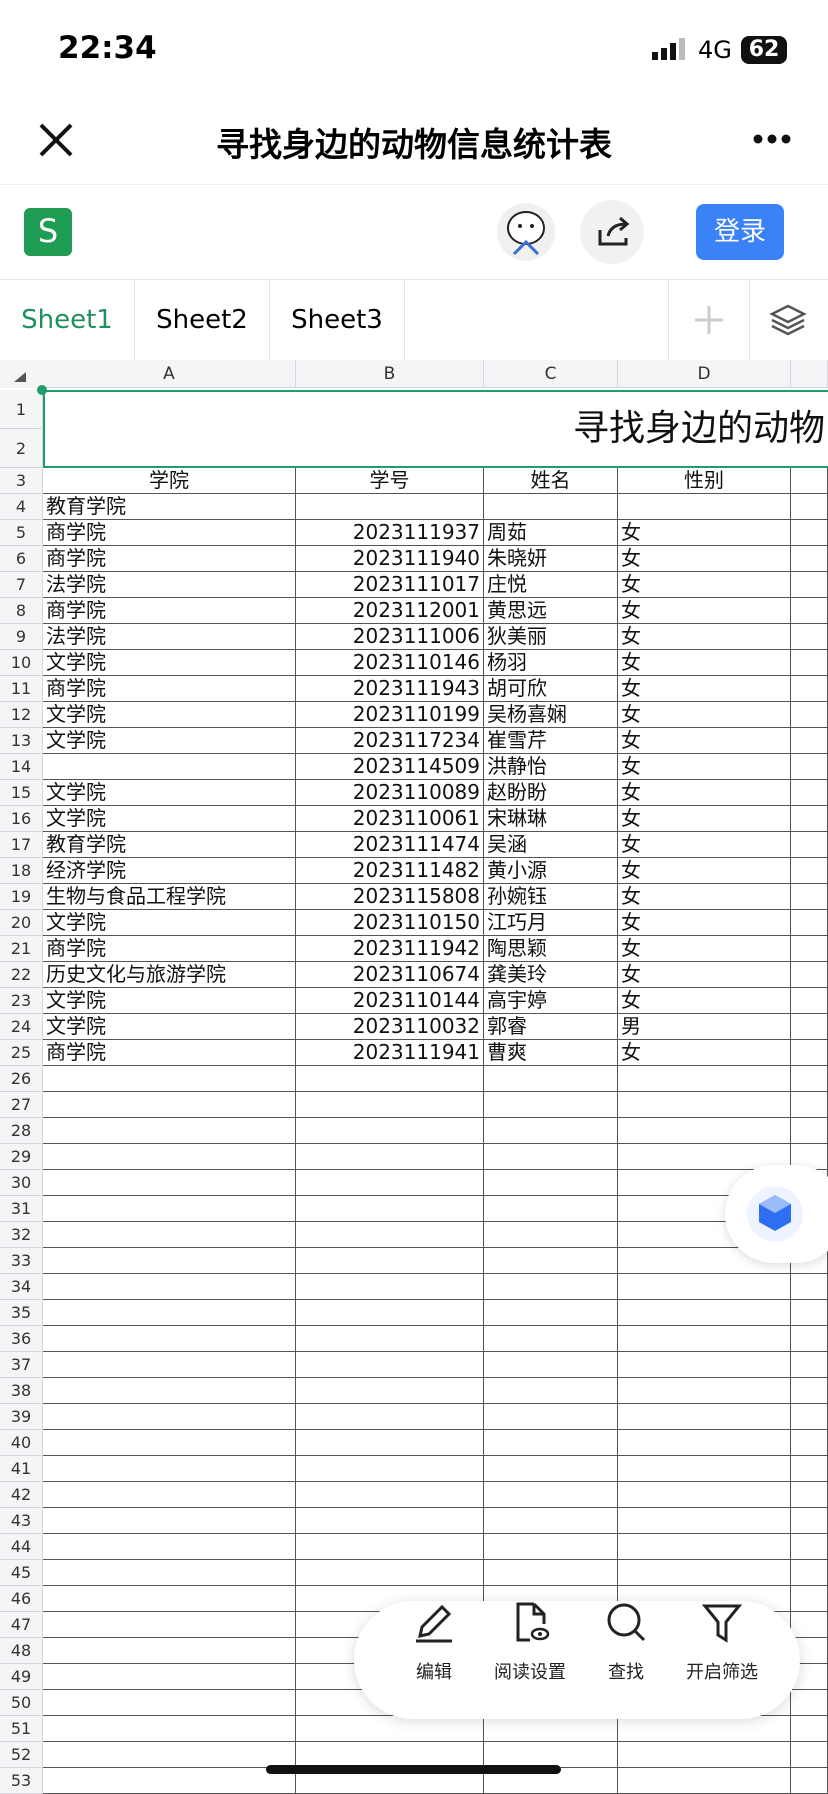 This screenshot has height=1794, width=828. Describe the element at coordinates (202, 320) in the screenshot. I see `sheet-tab: Sheet2` at that location.